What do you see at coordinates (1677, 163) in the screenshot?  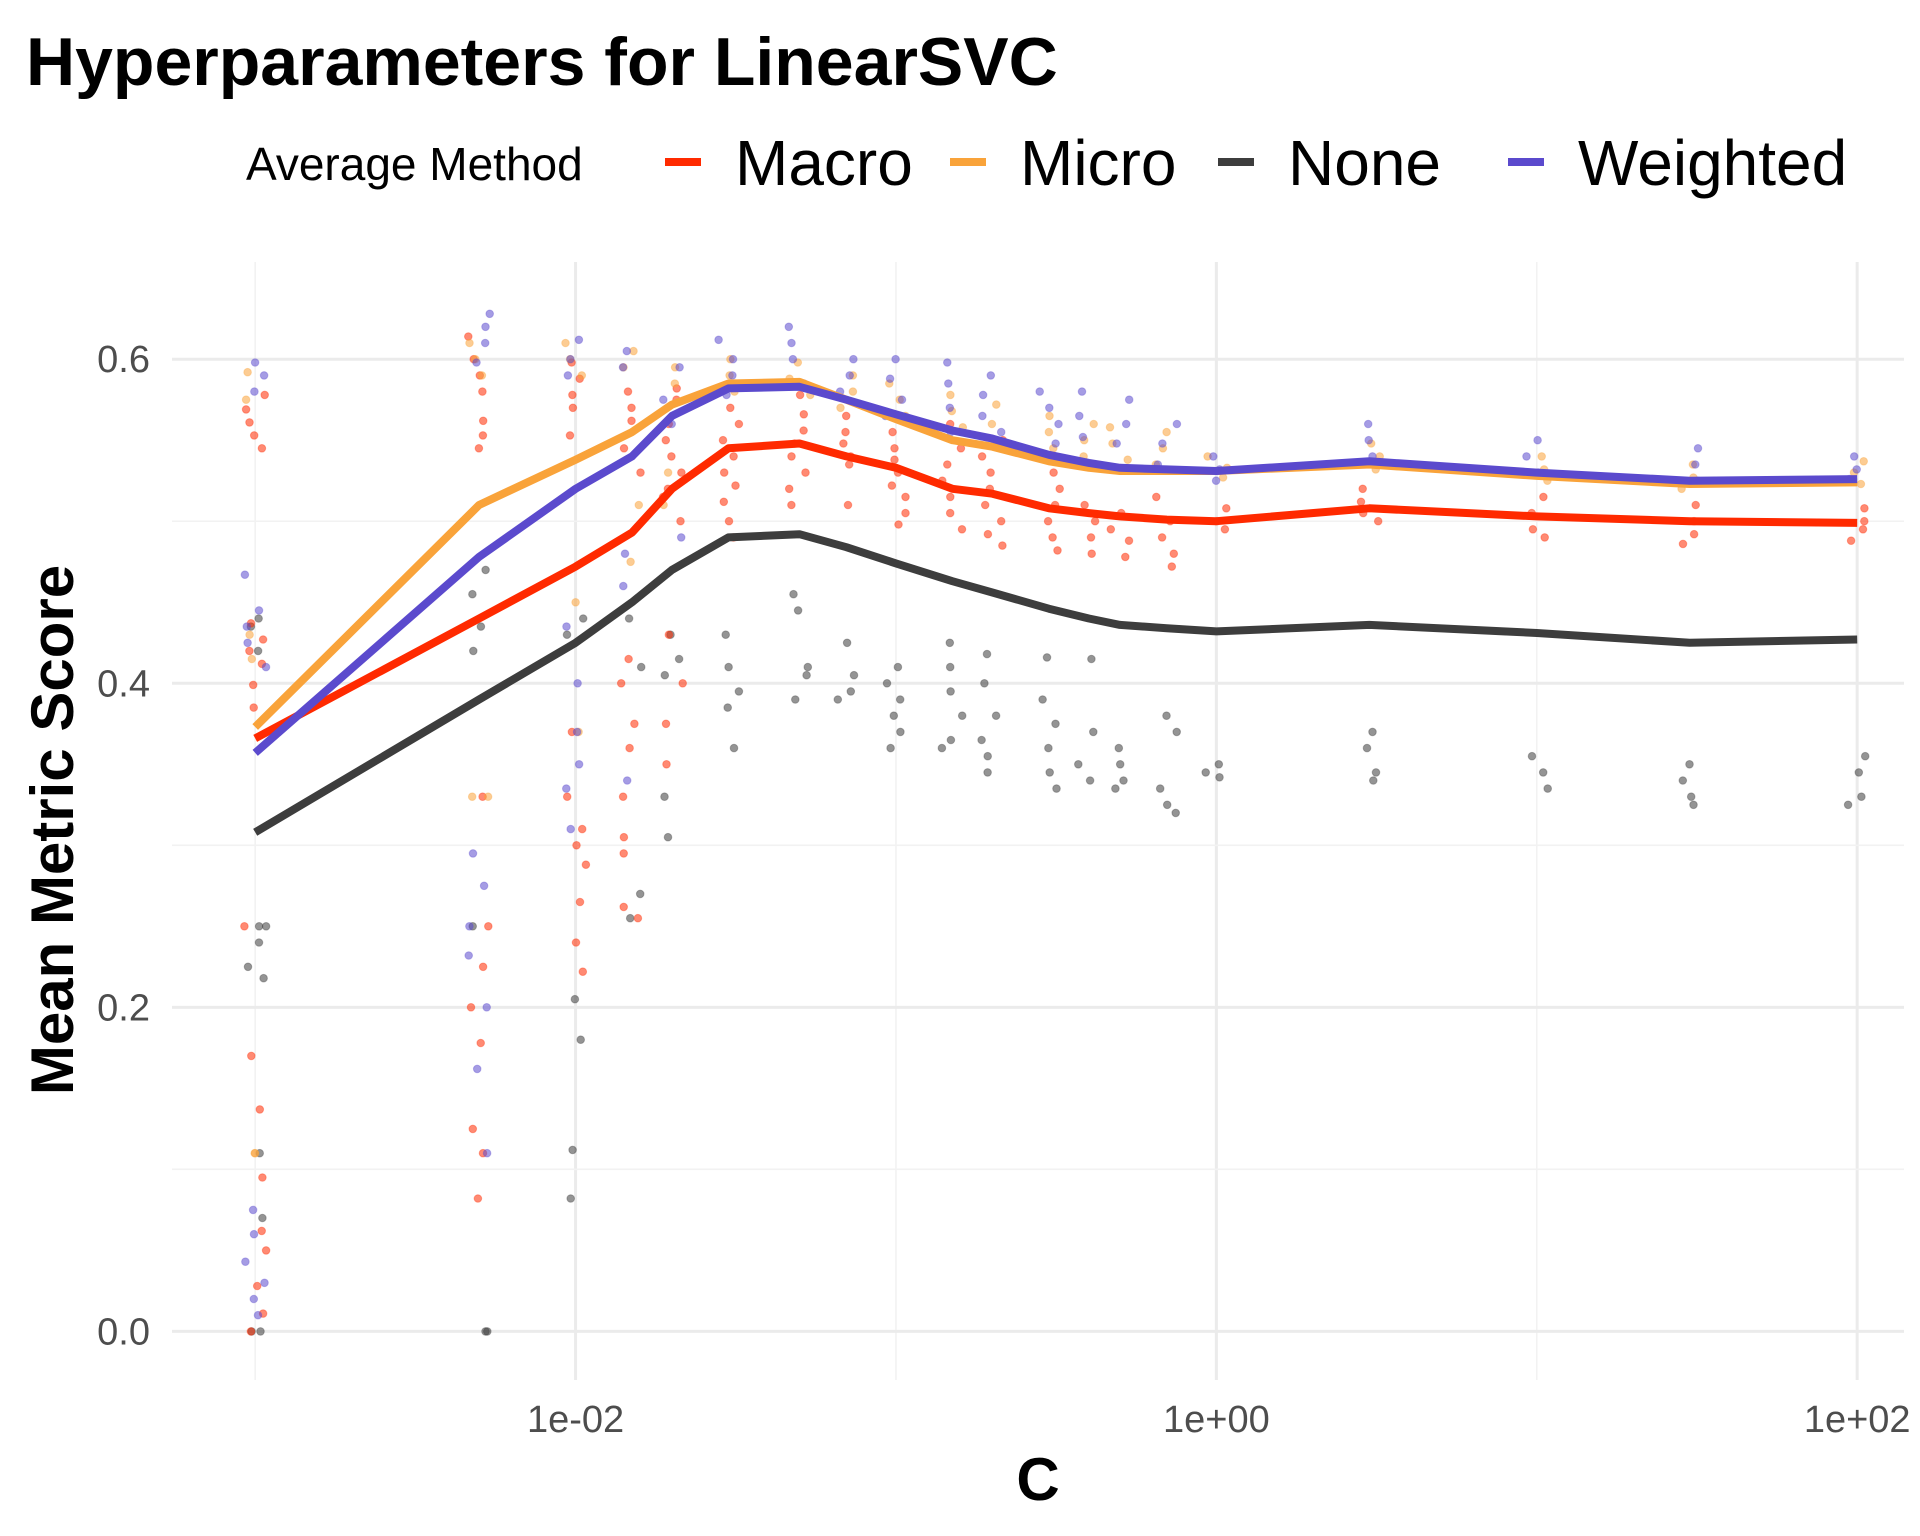 I see `legend-item-weighted: Weighted` at bounding box center [1677, 163].